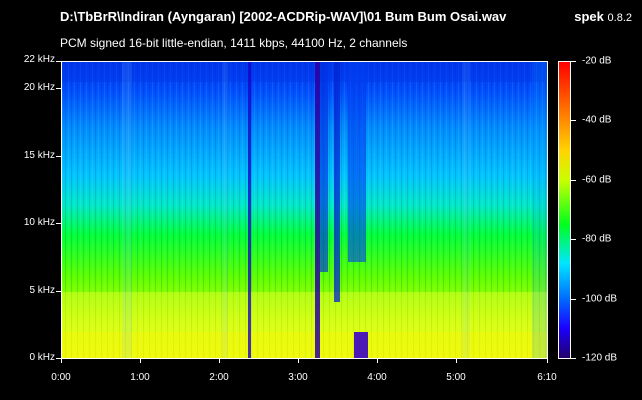 The width and height of the screenshot is (642, 400). I want to click on time-label-1-00: 1:00, so click(140, 377).